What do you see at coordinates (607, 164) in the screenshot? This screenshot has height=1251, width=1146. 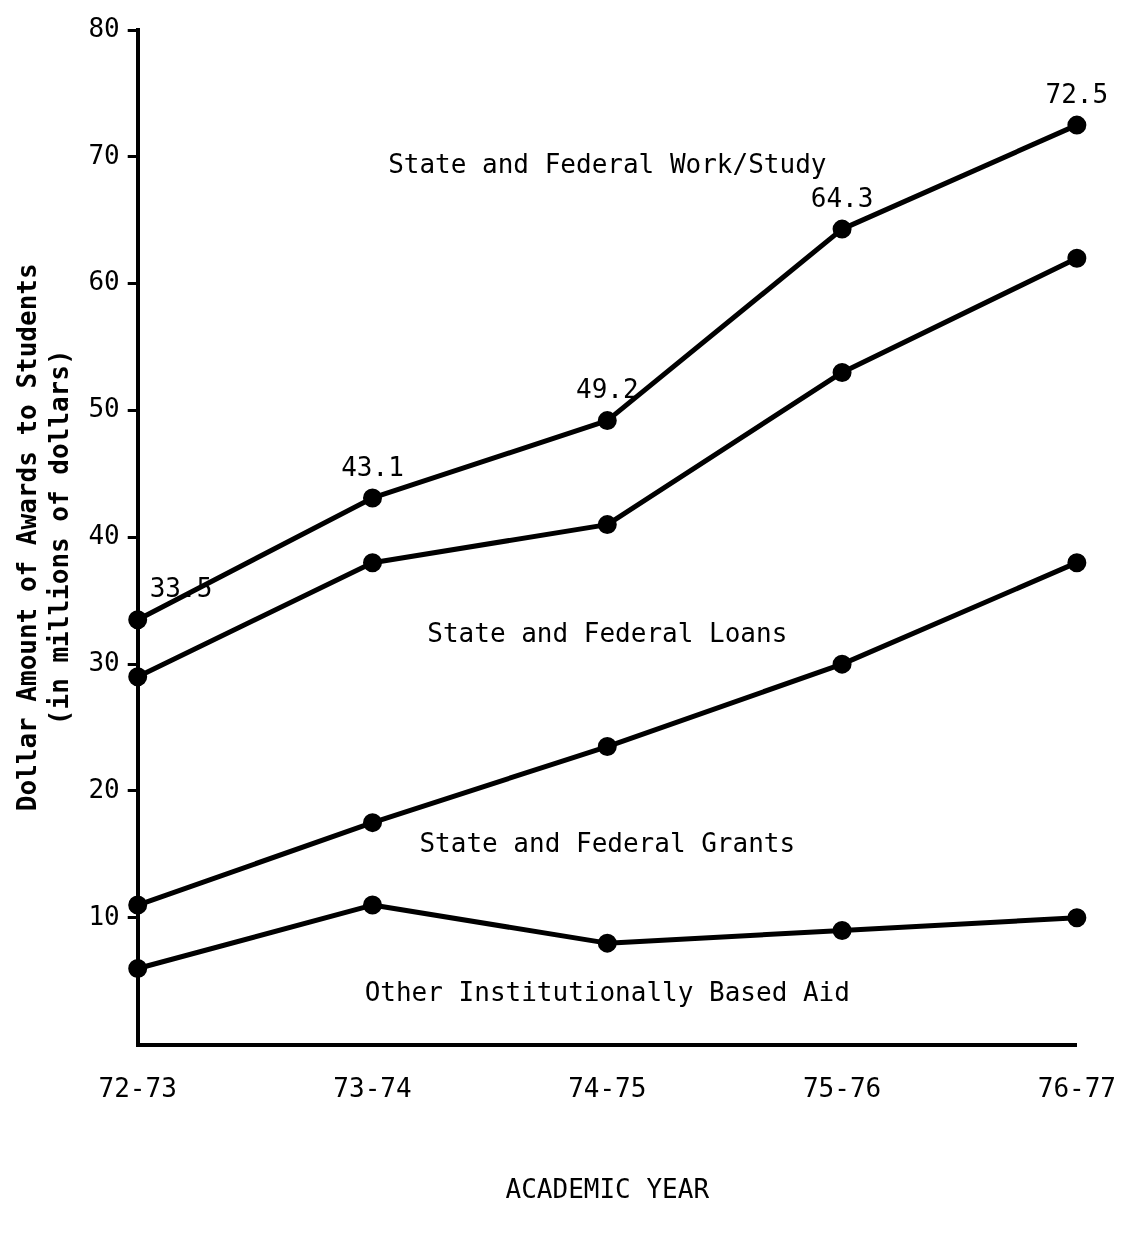 I see `annotation: State and Federal Work/Study` at bounding box center [607, 164].